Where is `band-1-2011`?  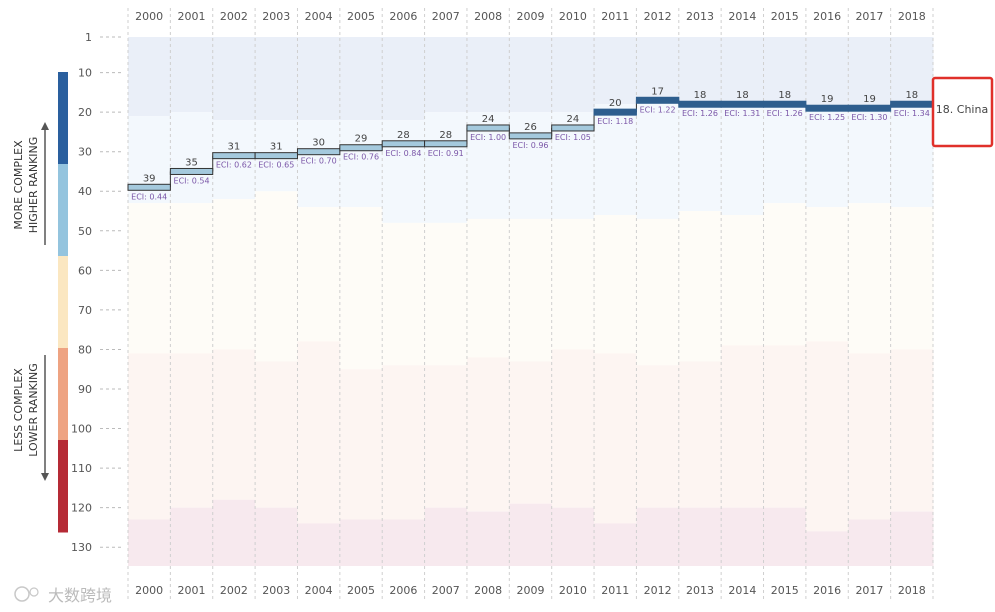 band-1-2011 is located at coordinates (615, 71).